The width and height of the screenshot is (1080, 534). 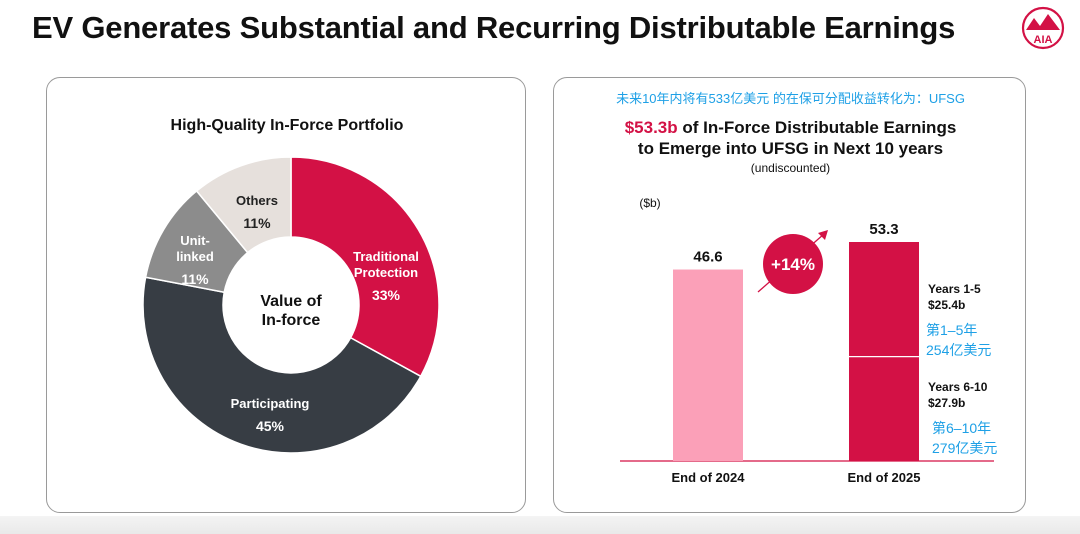 What do you see at coordinates (1043, 40) in the screenshot?
I see `logo-text: AIA` at bounding box center [1043, 40].